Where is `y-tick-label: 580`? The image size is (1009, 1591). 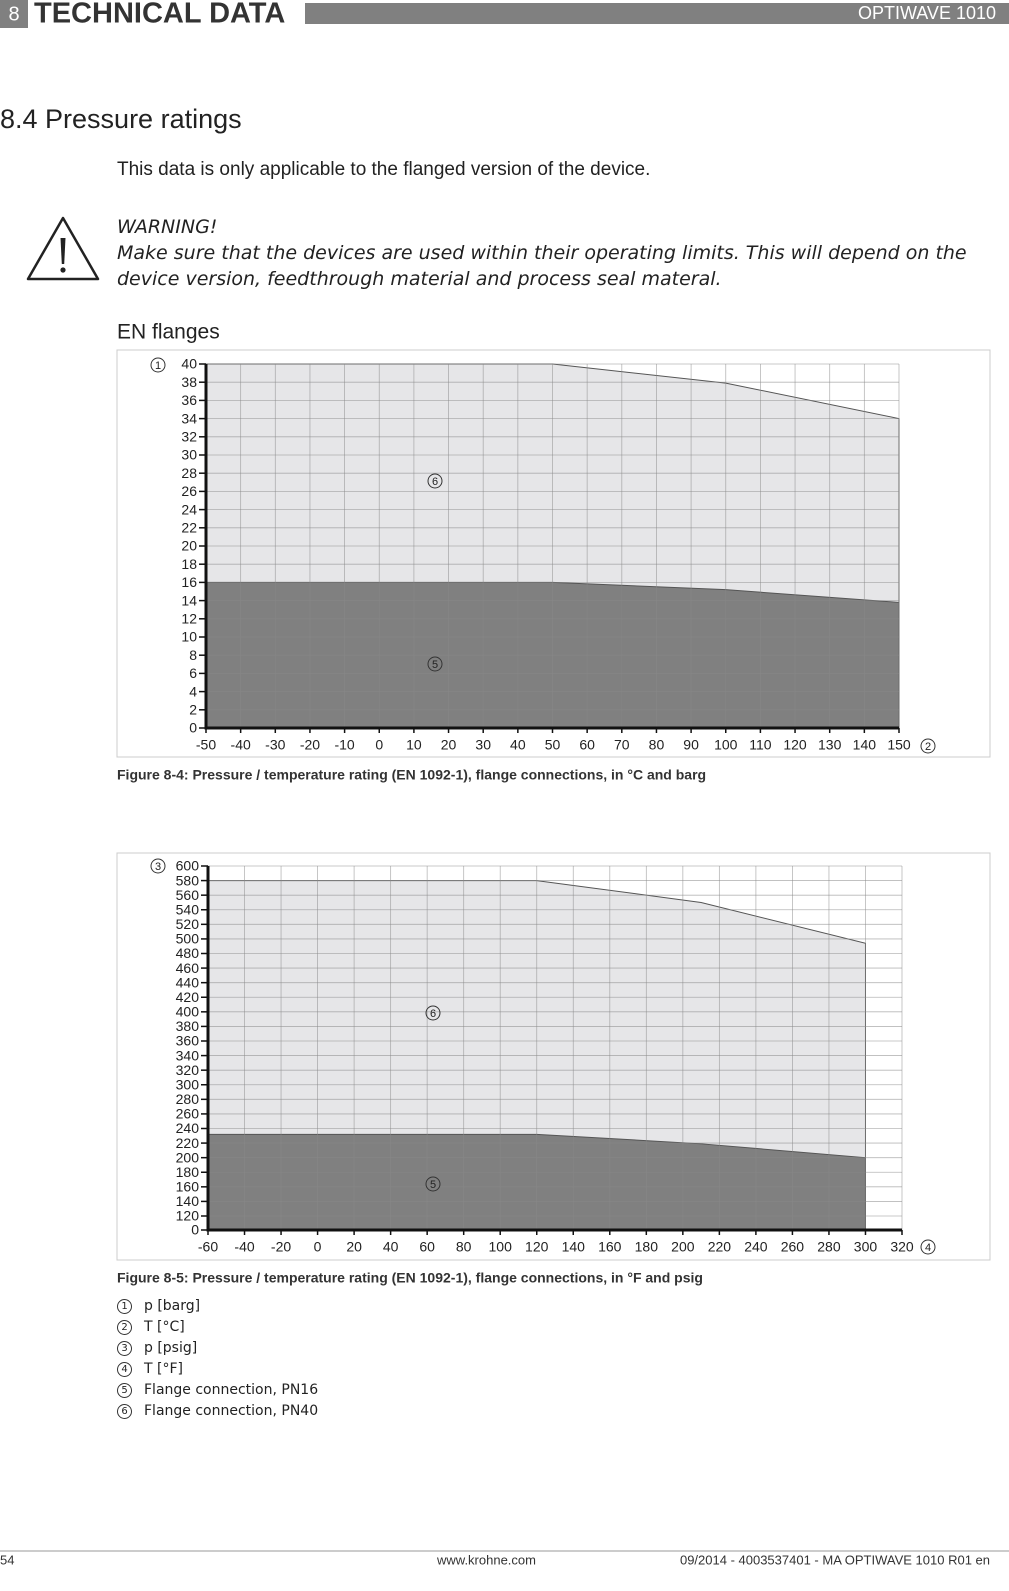
y-tick-label: 580 is located at coordinates (188, 880).